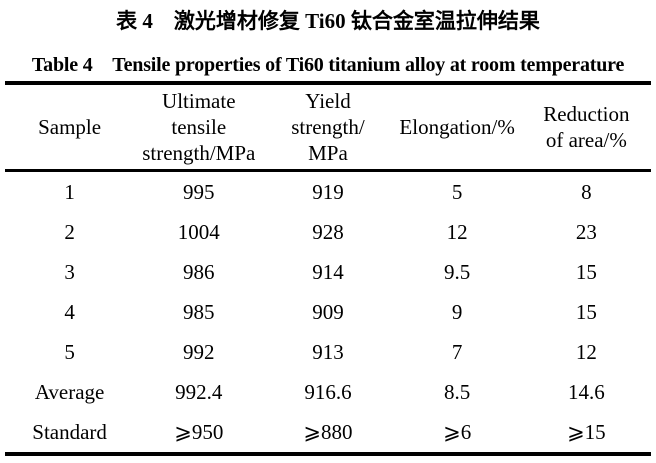  What do you see at coordinates (328, 21) in the screenshot?
I see `table-caption-zh: 表 4 激光增材修复 Ti60 钛合金室温拉伸结果` at bounding box center [328, 21].